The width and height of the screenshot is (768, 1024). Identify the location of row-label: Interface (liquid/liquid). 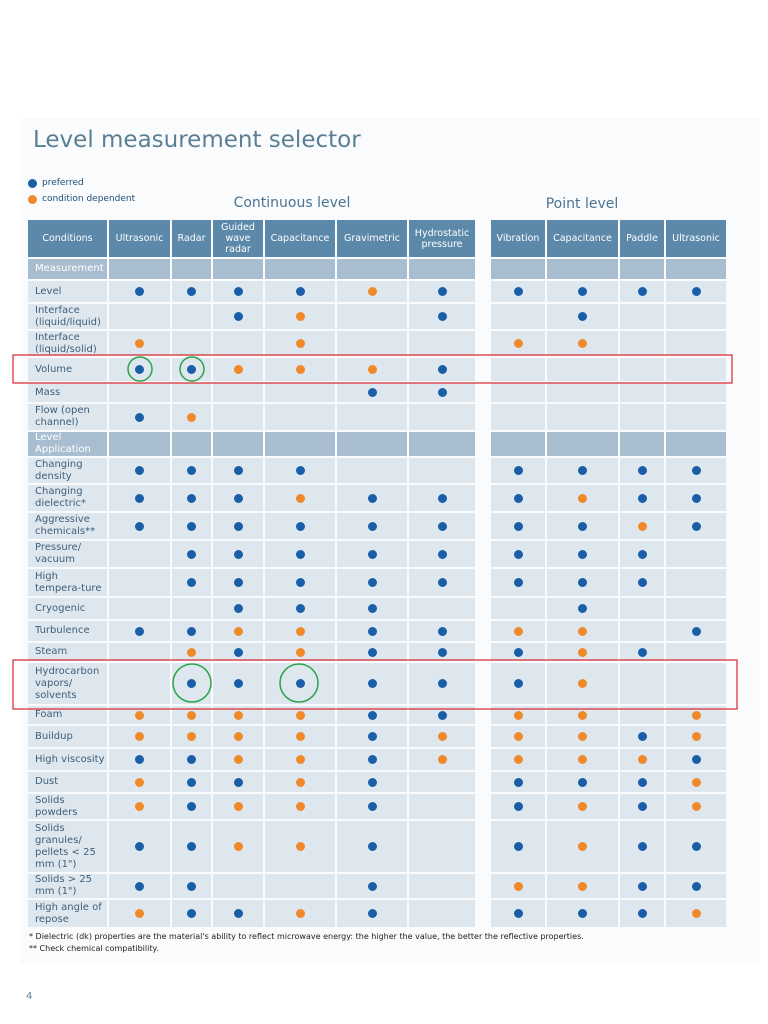
(67, 316).